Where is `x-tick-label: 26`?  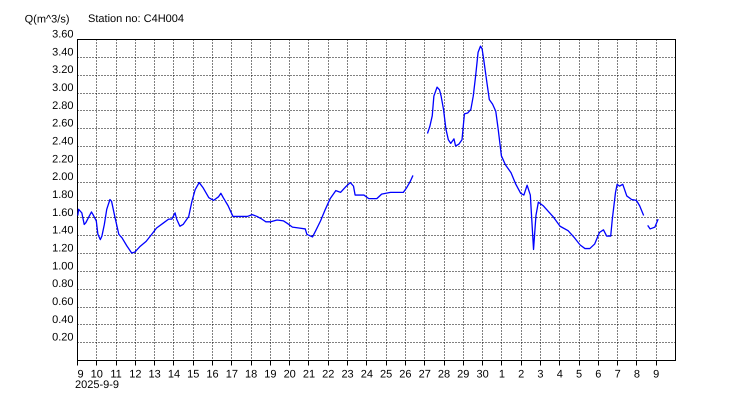 x-tick-label: 26 is located at coordinates (405, 374).